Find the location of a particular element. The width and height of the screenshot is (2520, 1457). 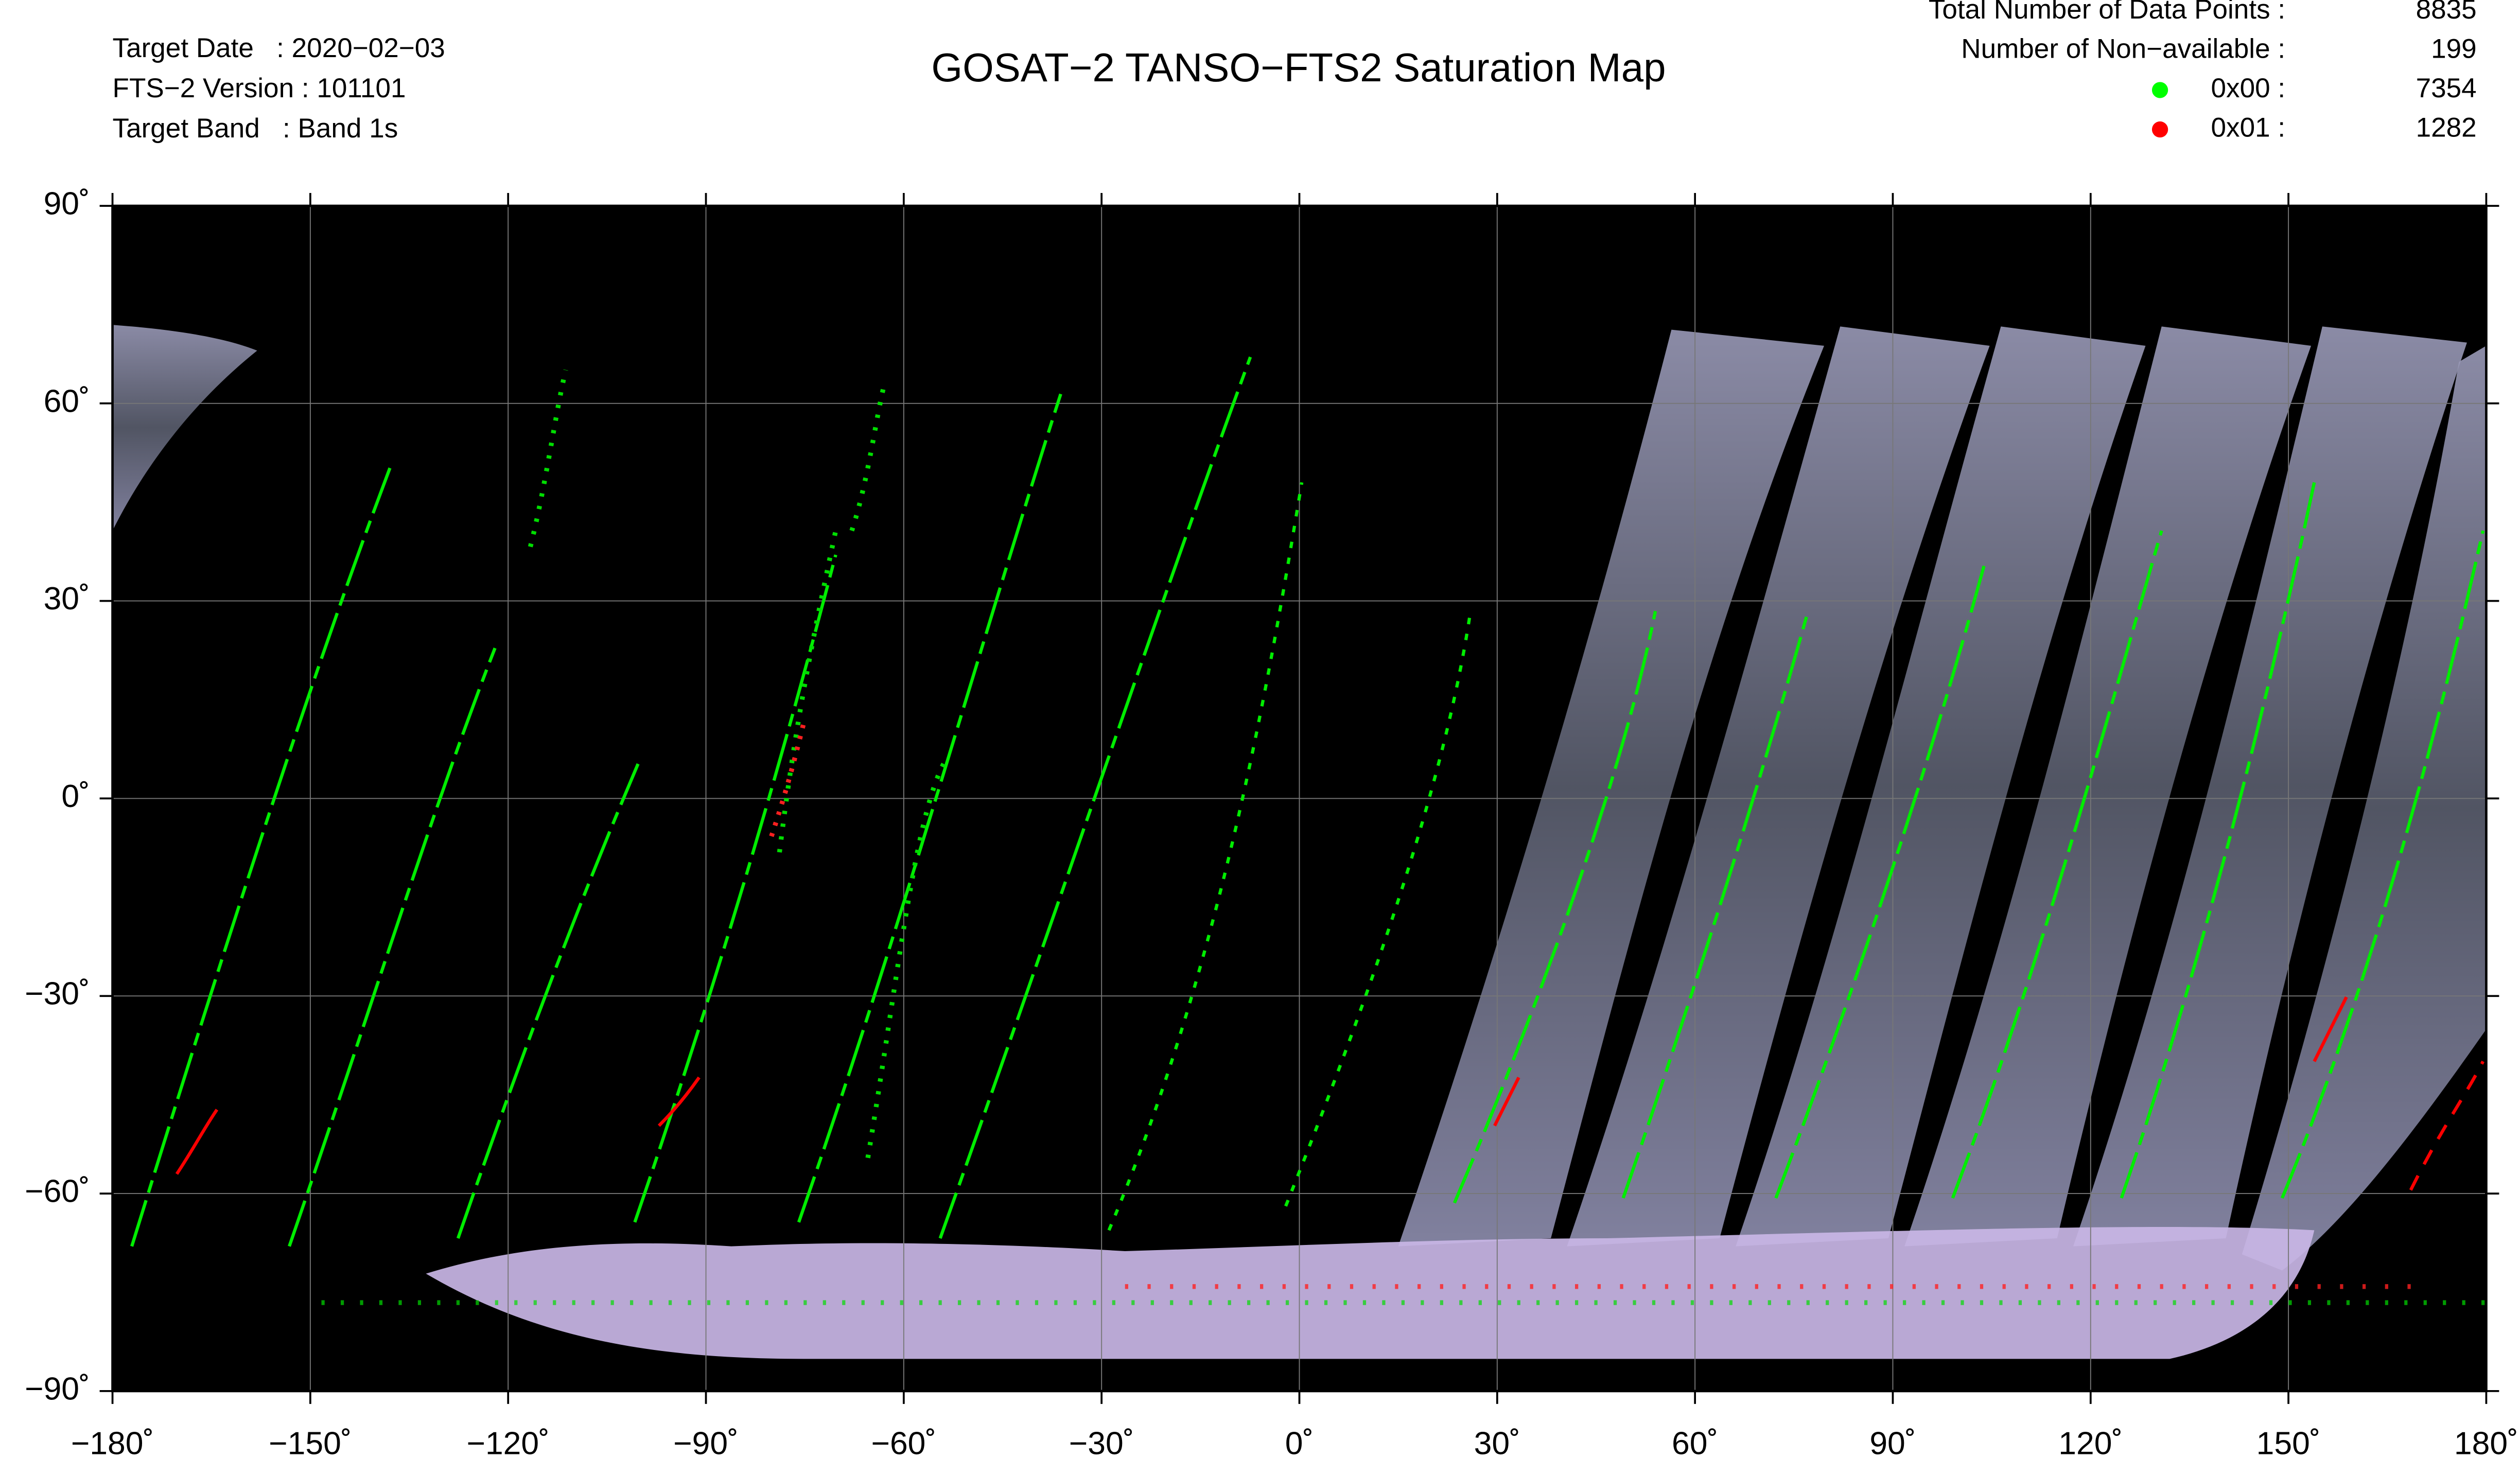

stat-value: 1282 is located at coordinates (2446, 128).